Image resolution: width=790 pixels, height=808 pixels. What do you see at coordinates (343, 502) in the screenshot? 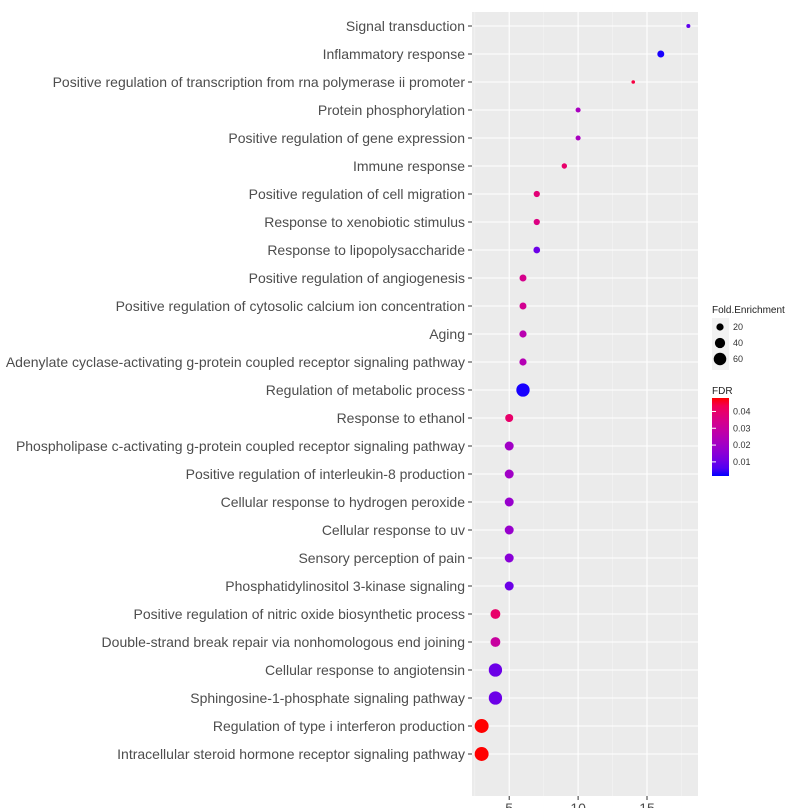
I see `y-tick-label: Cellular response to hydrogen peroxide` at bounding box center [343, 502].